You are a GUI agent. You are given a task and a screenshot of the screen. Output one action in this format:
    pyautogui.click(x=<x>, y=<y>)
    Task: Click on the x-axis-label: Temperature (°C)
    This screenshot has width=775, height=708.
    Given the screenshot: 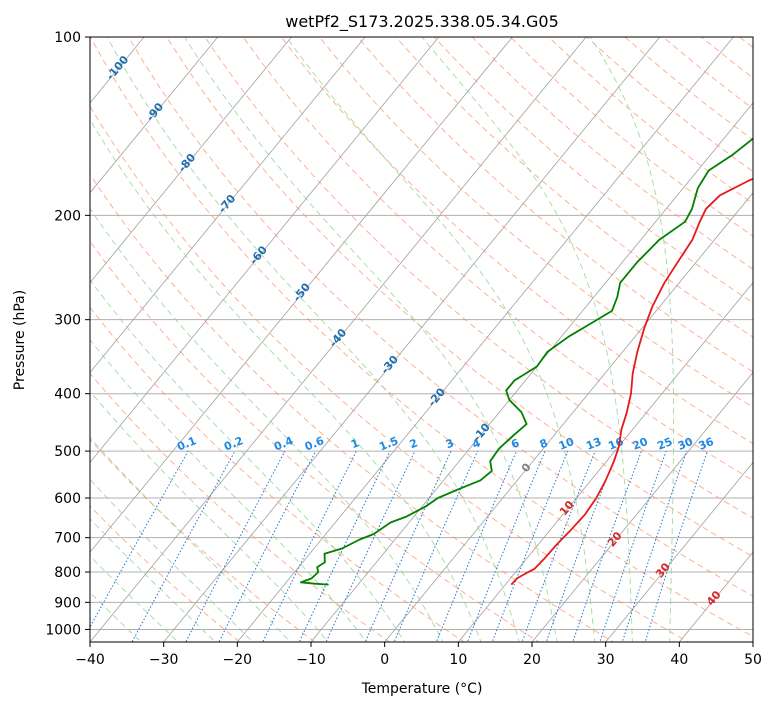 What is the action you would take?
    pyautogui.click(x=422, y=689)
    